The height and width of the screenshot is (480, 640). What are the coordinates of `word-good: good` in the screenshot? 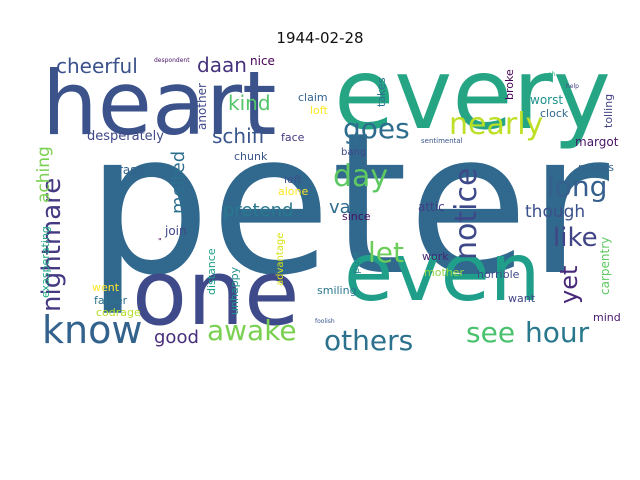 It's located at (176, 337).